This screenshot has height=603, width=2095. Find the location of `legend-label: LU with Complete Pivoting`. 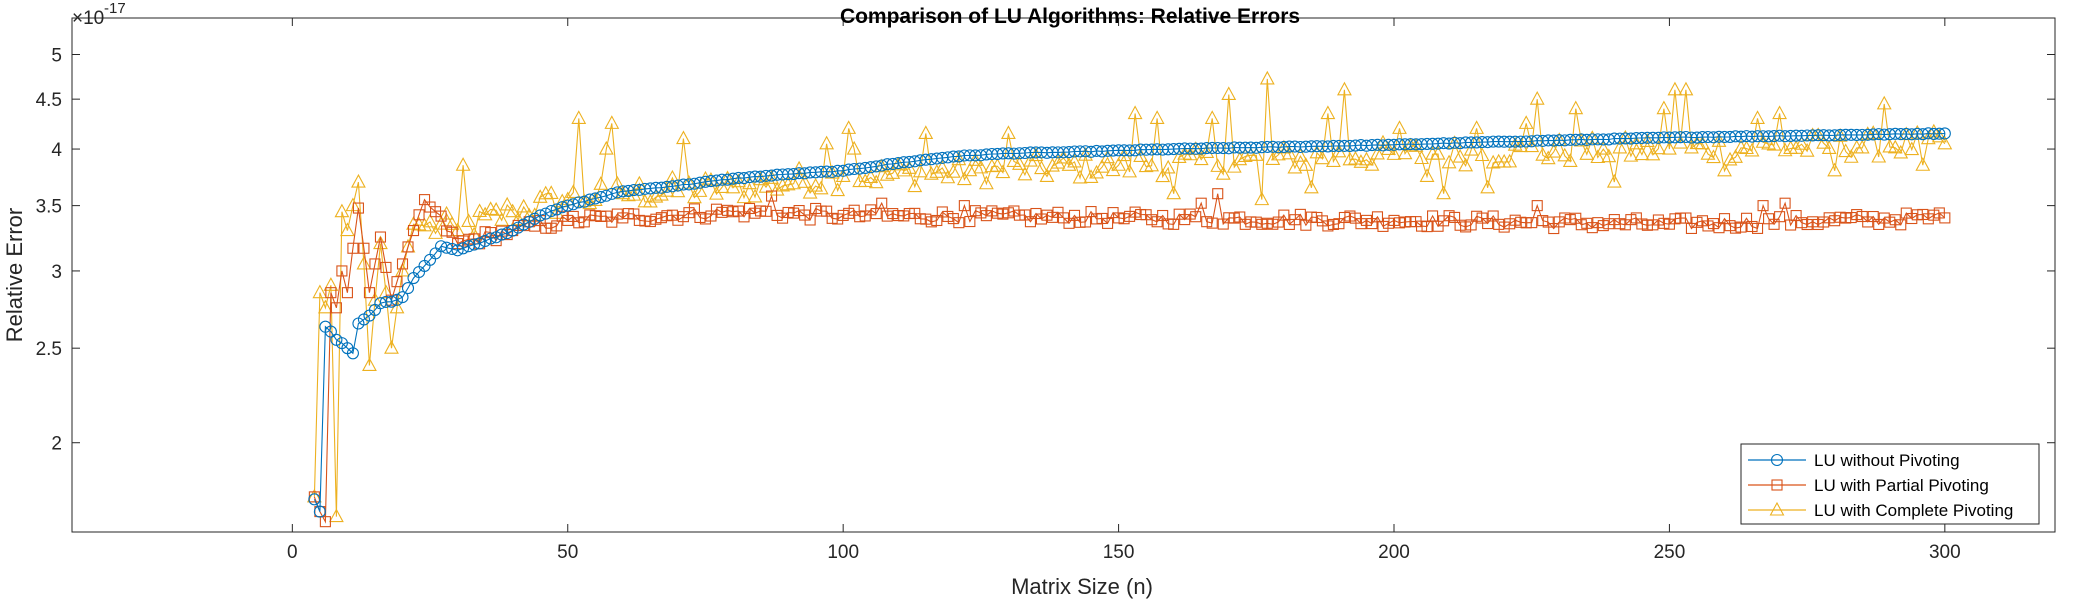

legend-label: LU with Complete Pivoting is located at coordinates (1913, 510).